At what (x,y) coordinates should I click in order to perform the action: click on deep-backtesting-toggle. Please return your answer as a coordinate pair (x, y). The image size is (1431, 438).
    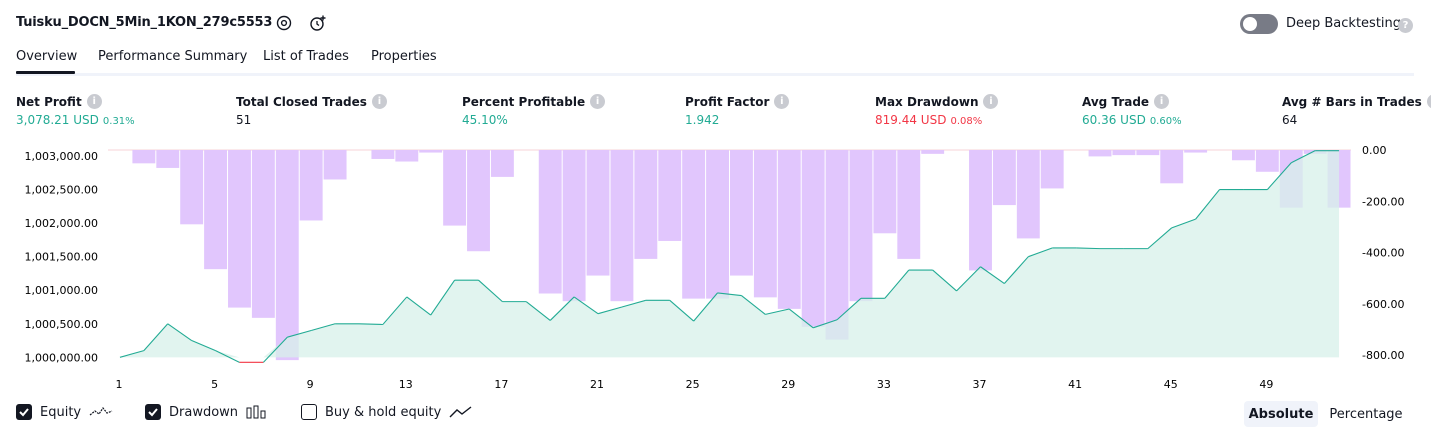
    Looking at the image, I should click on (1259, 24).